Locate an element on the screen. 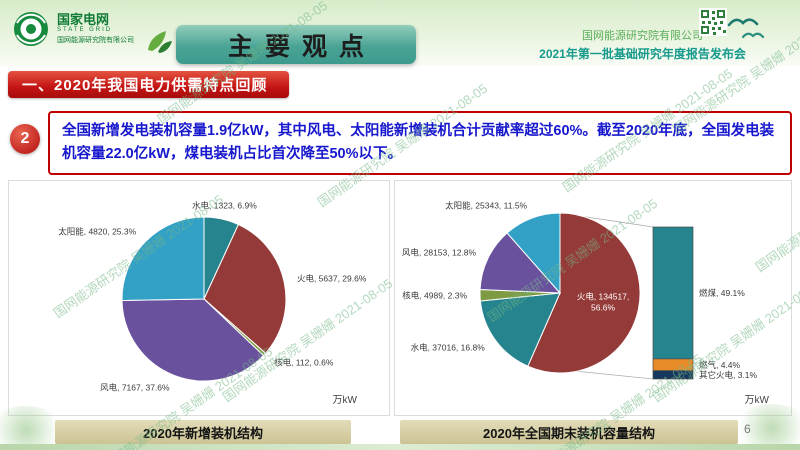 This screenshot has height=450, width=800. logo-text-block: 国家电网 STATE GRID 国网能源研究院有限公司 is located at coordinates (95, 29).